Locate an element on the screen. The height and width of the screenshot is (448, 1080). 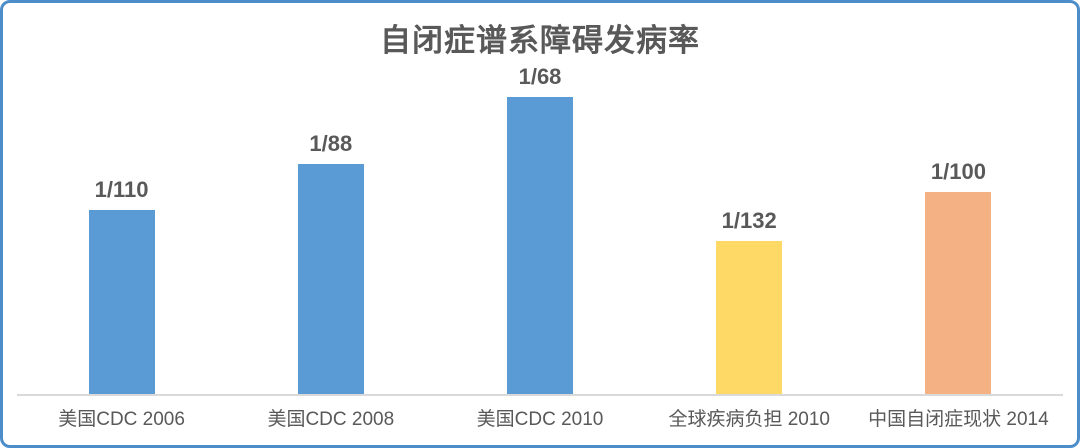
chart-title: 自闭症谱系障碍发病率 is located at coordinates (540, 40).